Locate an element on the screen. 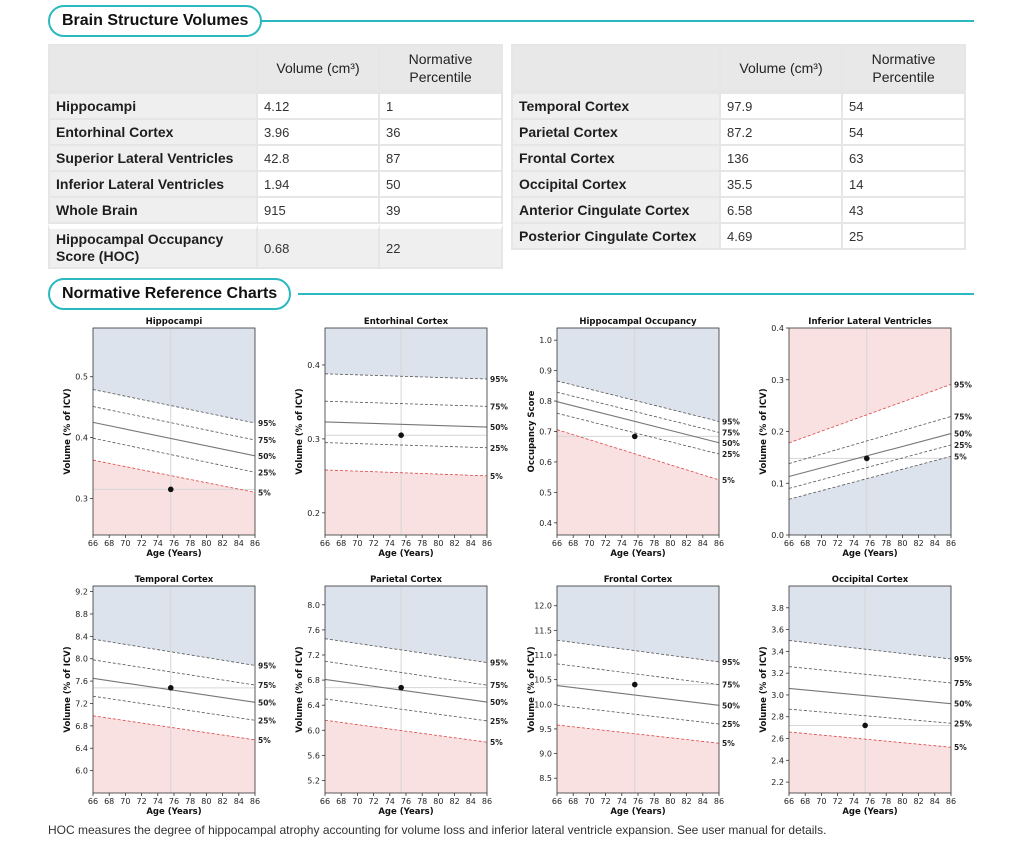 The height and width of the screenshot is (867, 1024). percentile-value: 39 is located at coordinates (441, 211).